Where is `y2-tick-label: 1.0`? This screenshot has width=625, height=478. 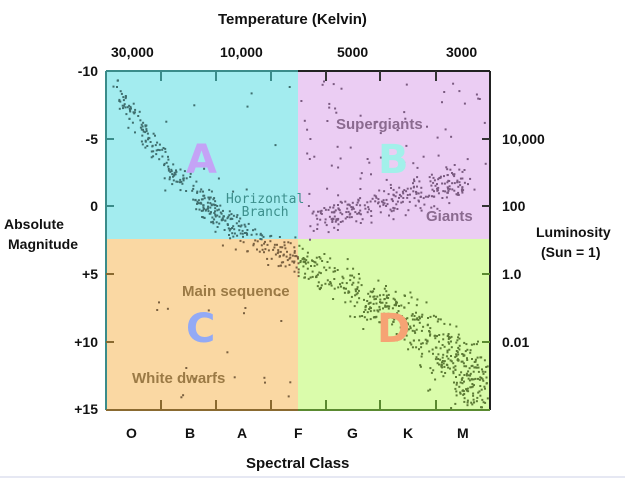 y2-tick-label: 1.0 is located at coordinates (512, 274).